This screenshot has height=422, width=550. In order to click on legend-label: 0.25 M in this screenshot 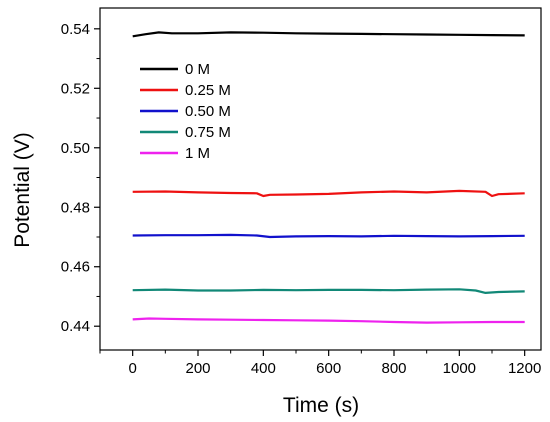, I will do `click(208, 90)`.